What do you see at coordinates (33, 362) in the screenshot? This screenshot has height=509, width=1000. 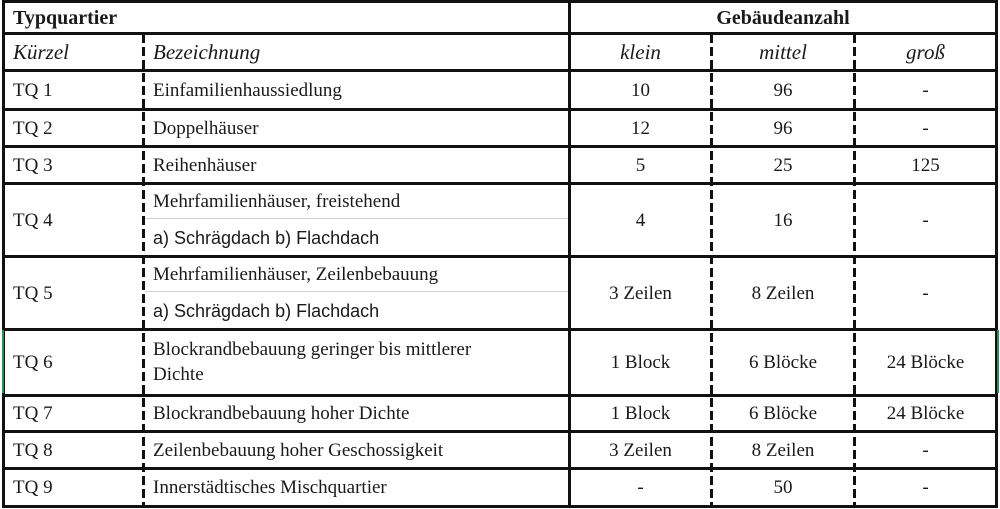 I see `row-code: TQ 6` at bounding box center [33, 362].